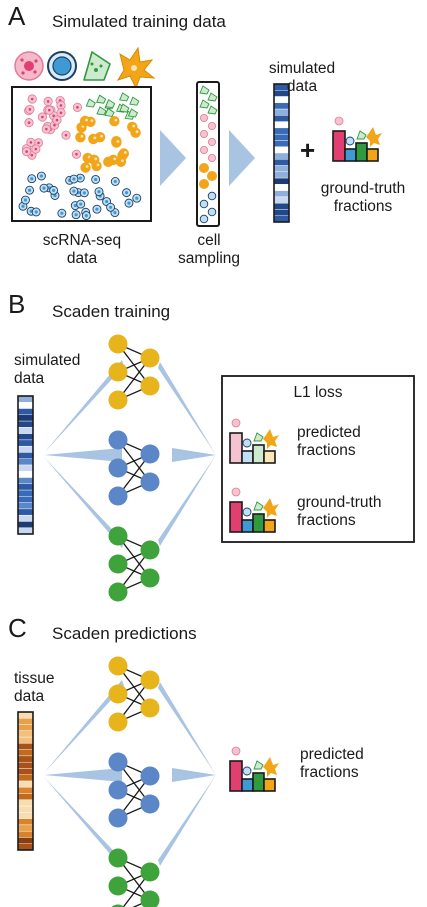 This screenshot has width=427, height=907. What do you see at coordinates (47, 370) in the screenshot?
I see `simulated-label-b: simulated data` at bounding box center [47, 370].